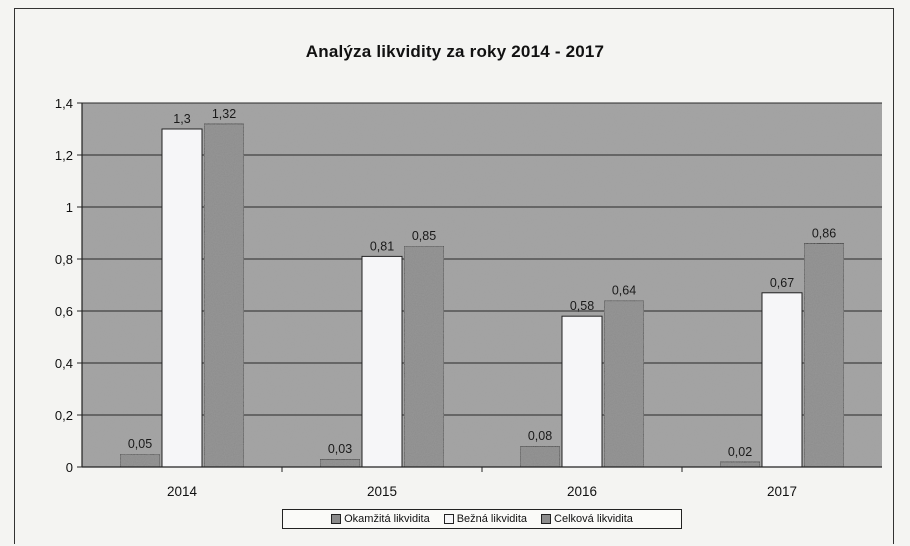  I want to click on legend-label: Celková likvidita, so click(593, 519).